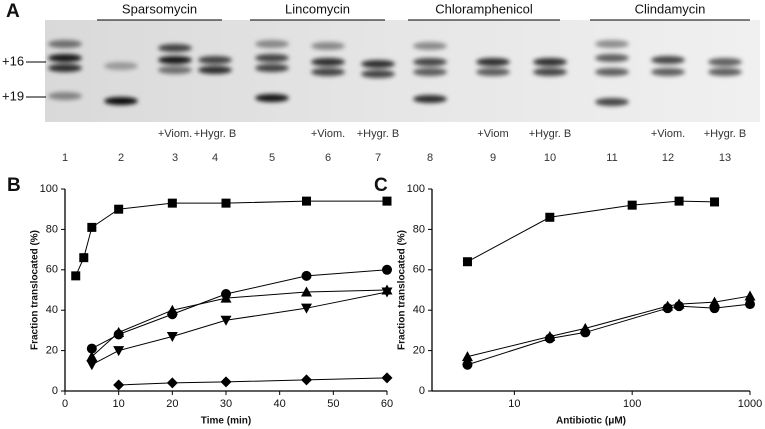 This screenshot has width=765, height=429. Describe the element at coordinates (175, 158) in the screenshot. I see `lane-number: 3` at that location.